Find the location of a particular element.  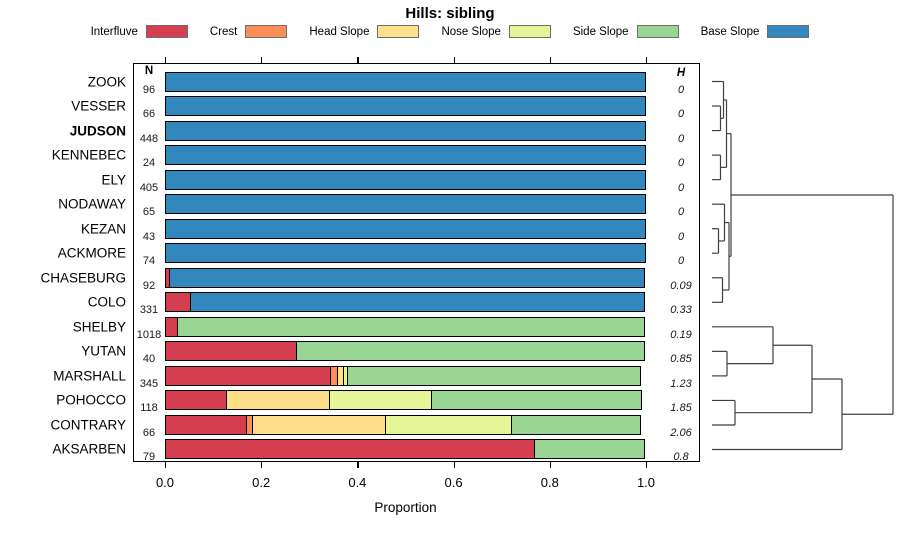

h-value: 1.23 is located at coordinates (681, 383).